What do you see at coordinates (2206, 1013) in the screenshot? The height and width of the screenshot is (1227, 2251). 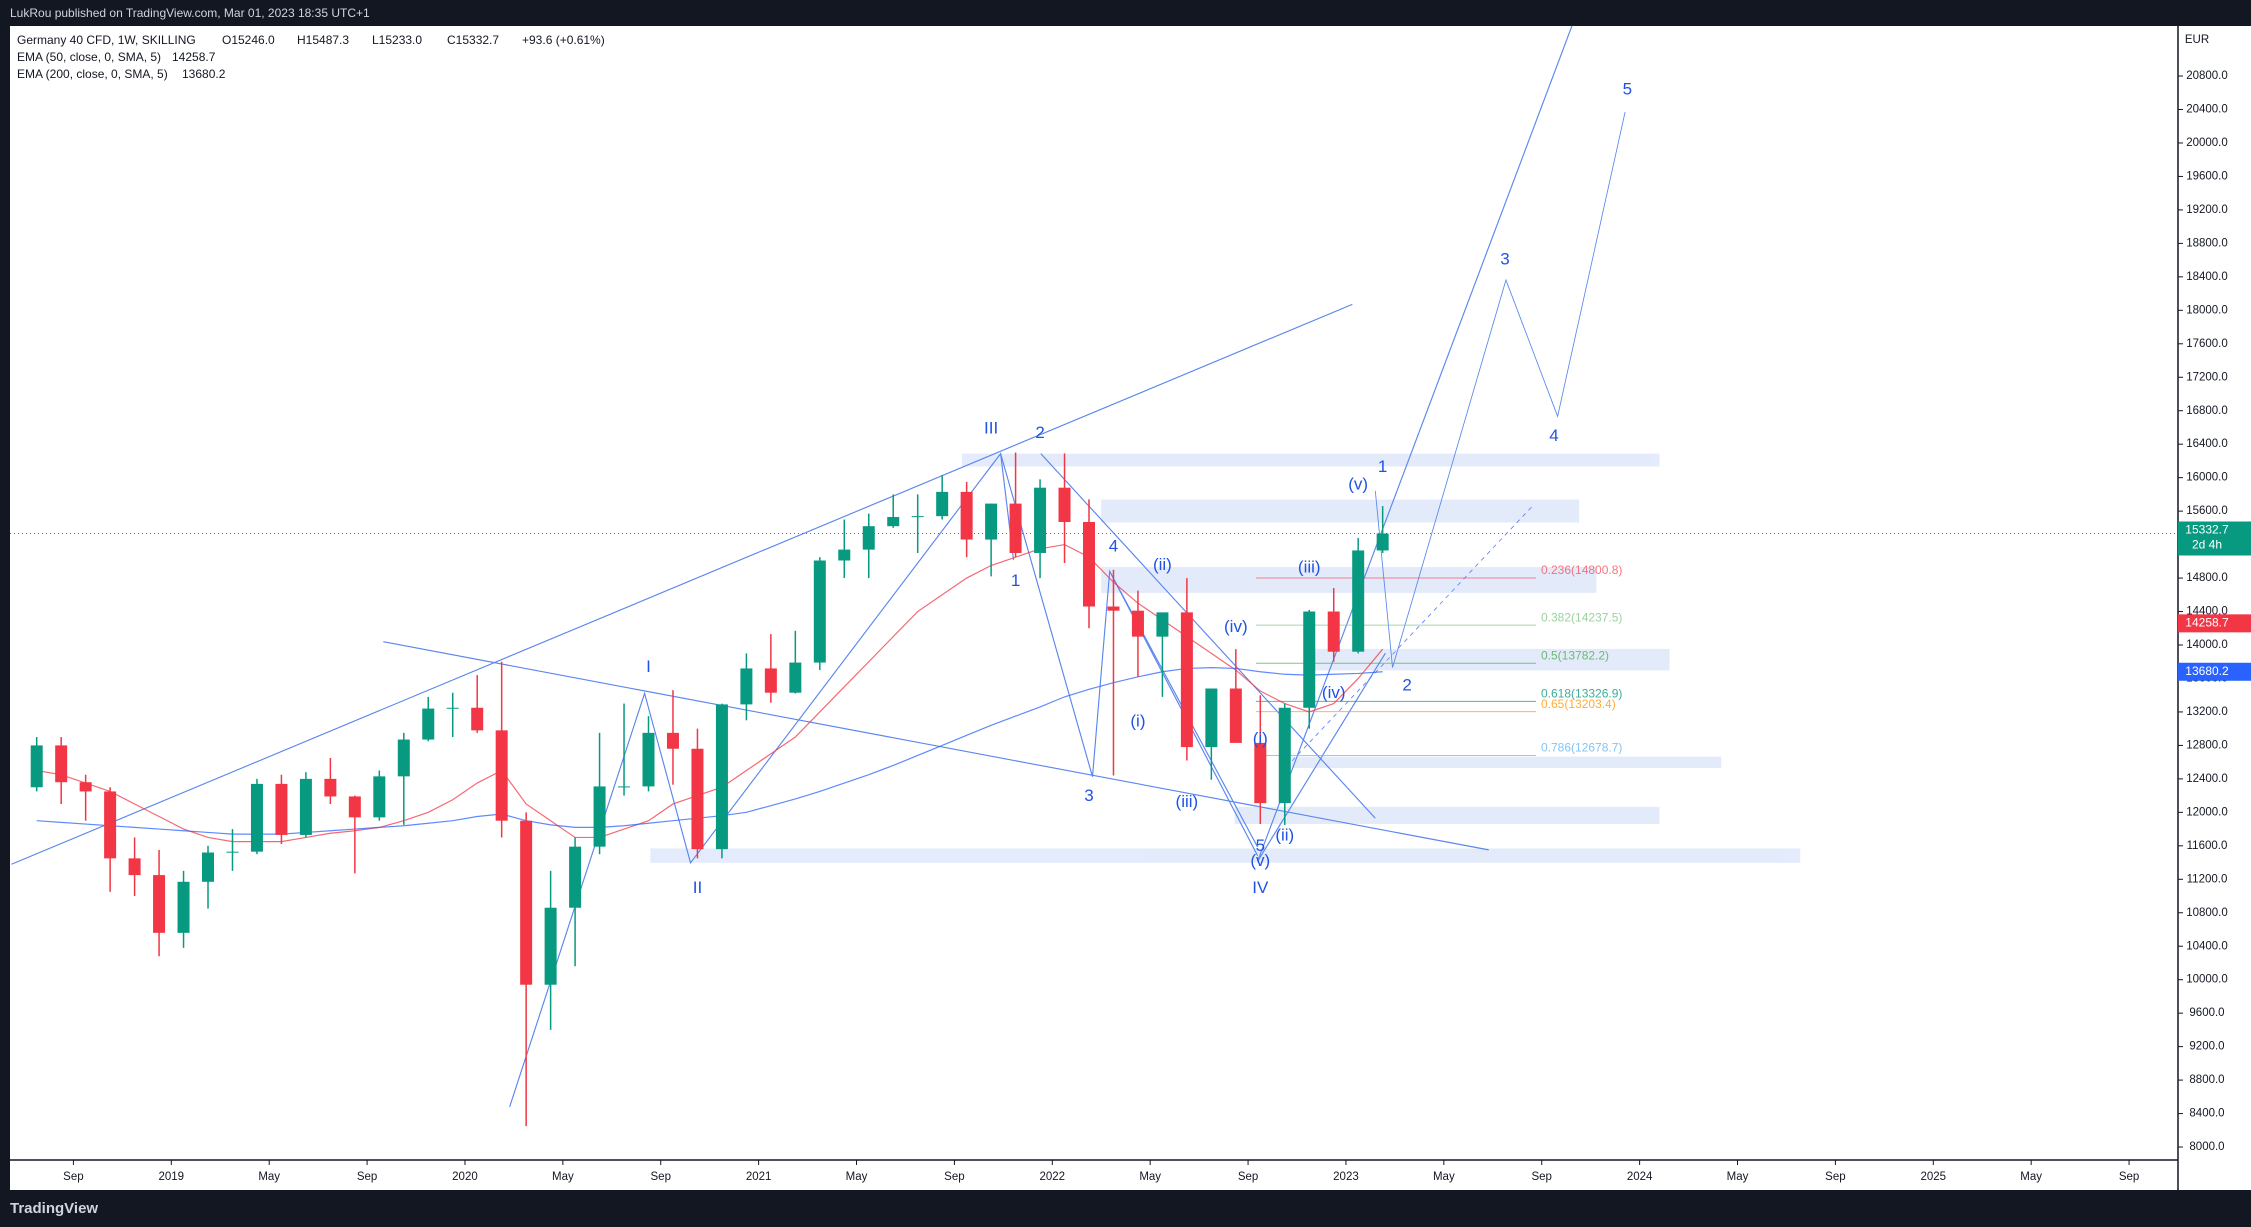 I see `y-tick-label: 9600.0` at bounding box center [2206, 1013].